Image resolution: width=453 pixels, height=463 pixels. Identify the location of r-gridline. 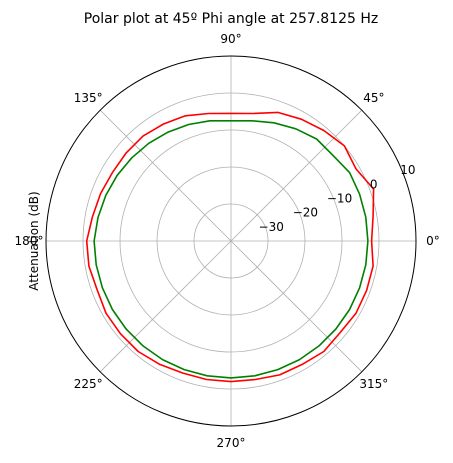
(231, 241).